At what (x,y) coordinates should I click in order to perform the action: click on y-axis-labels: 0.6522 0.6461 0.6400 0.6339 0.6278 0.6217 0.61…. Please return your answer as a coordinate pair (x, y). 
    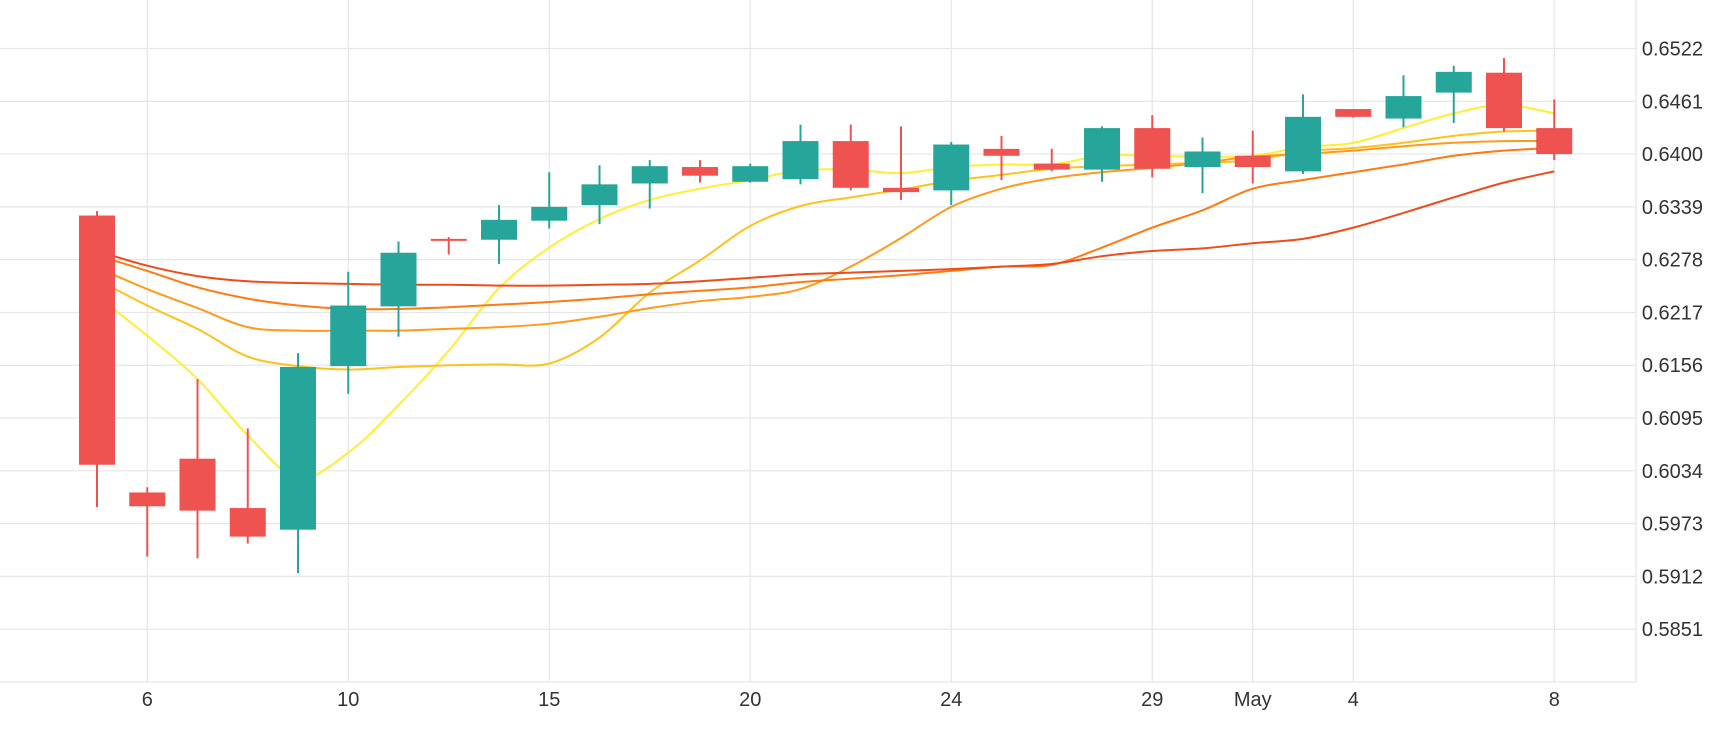
    Looking at the image, I should click on (1672, 339).